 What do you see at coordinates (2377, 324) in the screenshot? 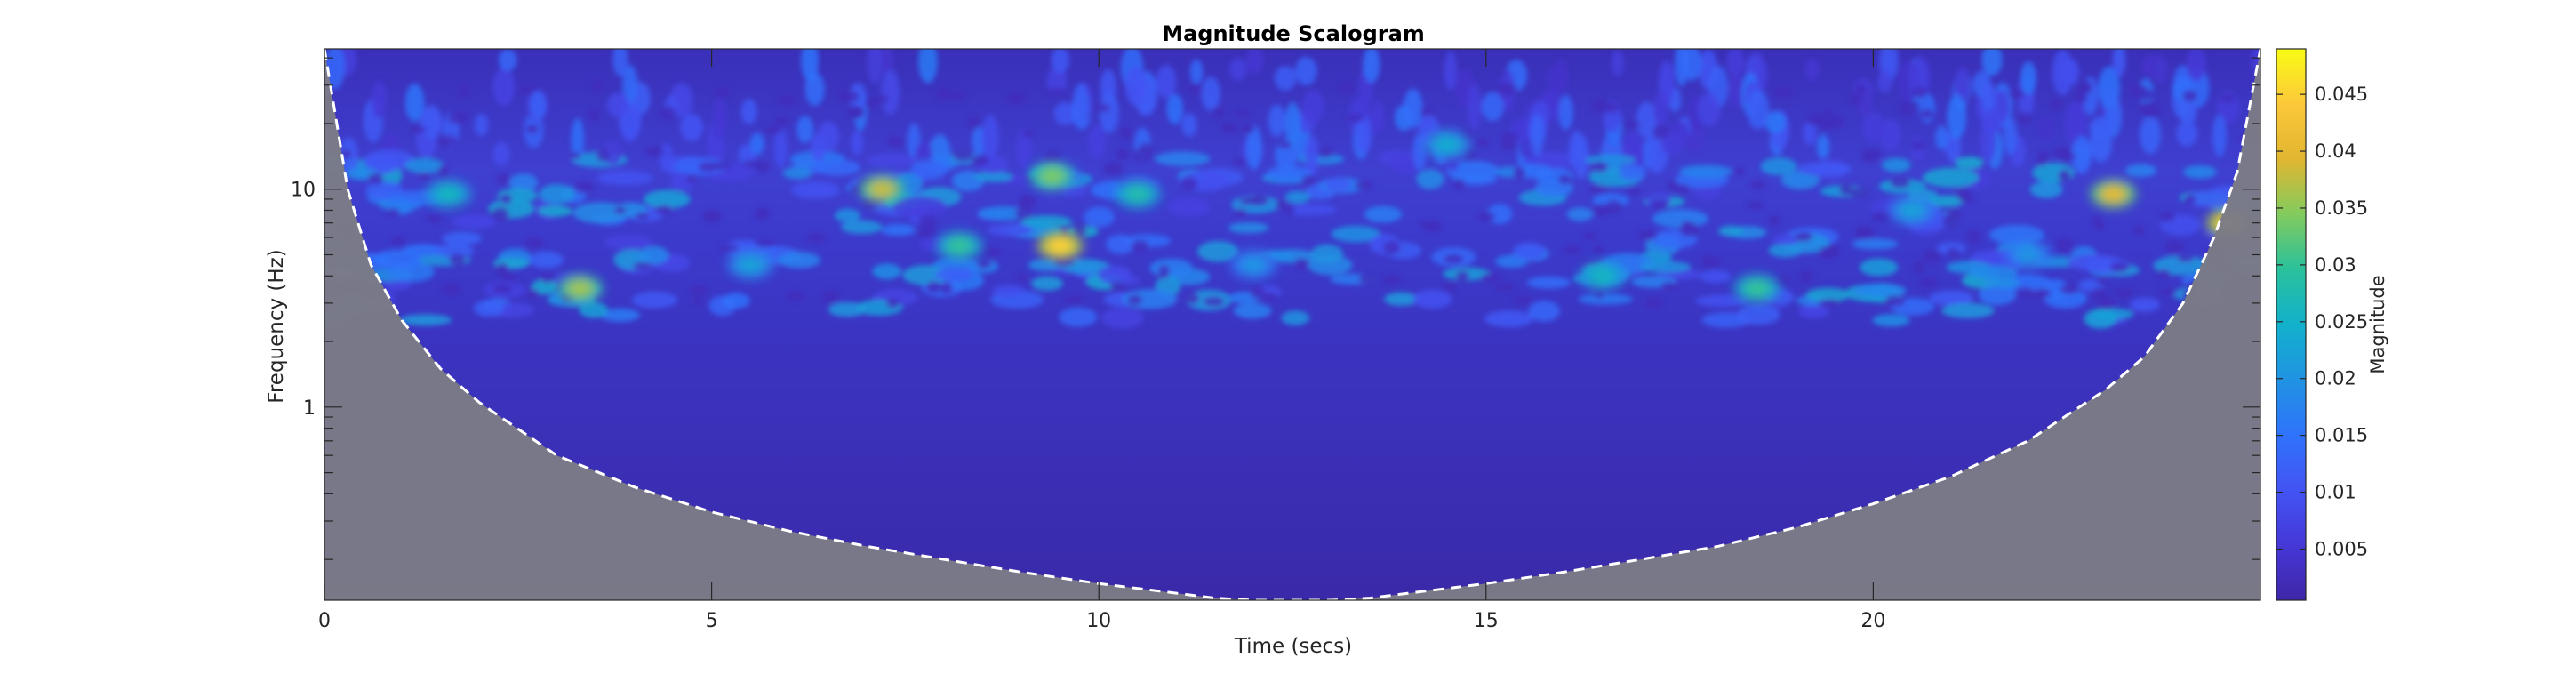
I see `colorbar-label: Magnitude` at bounding box center [2377, 324].